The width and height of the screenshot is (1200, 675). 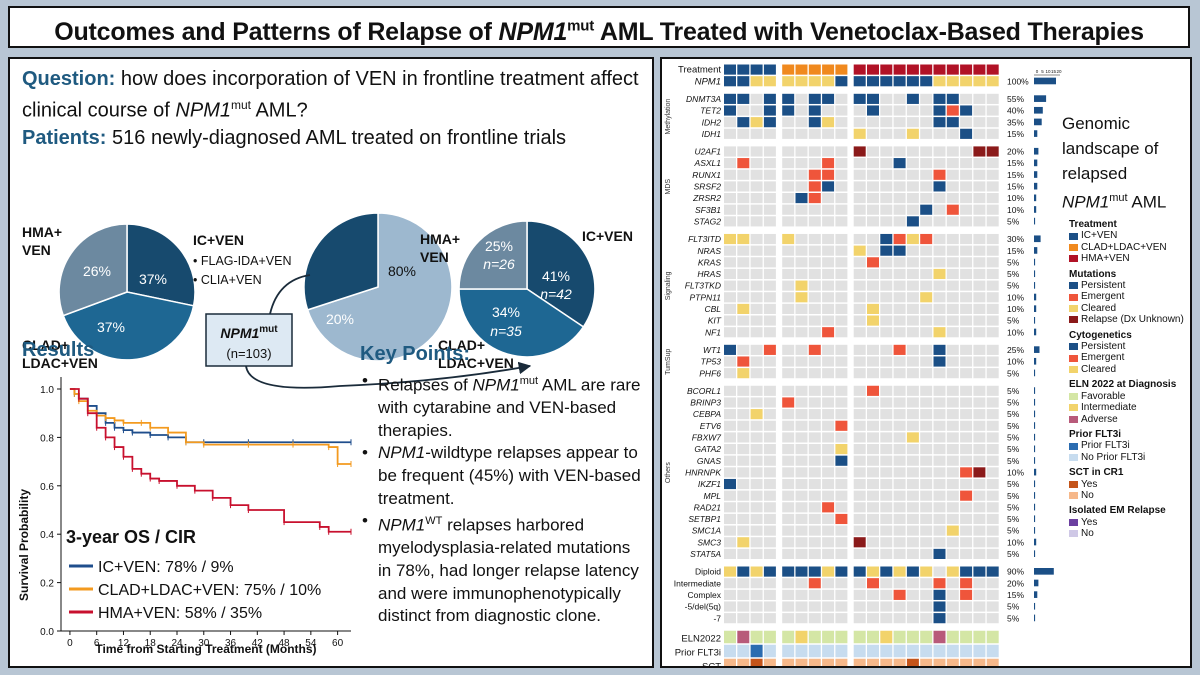 What do you see at coordinates (1105, 259) in the screenshot?
I see `legend-label: HMA+VEN` at bounding box center [1105, 259].